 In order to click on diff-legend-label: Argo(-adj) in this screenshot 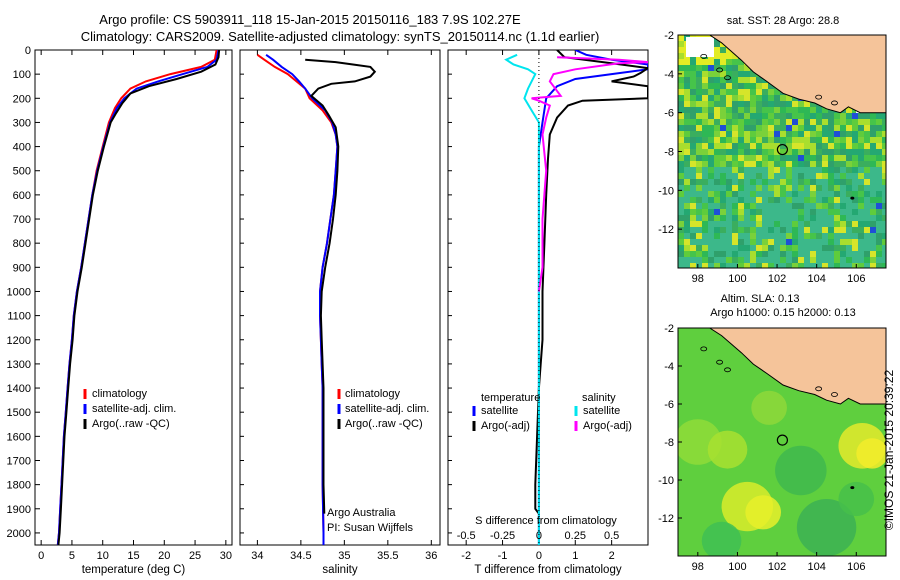, I will do `click(505, 426)`.